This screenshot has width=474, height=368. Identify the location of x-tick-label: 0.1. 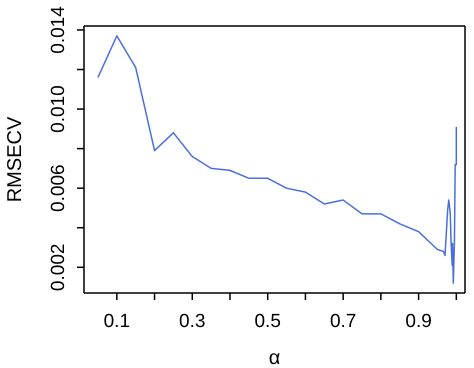
(117, 321).